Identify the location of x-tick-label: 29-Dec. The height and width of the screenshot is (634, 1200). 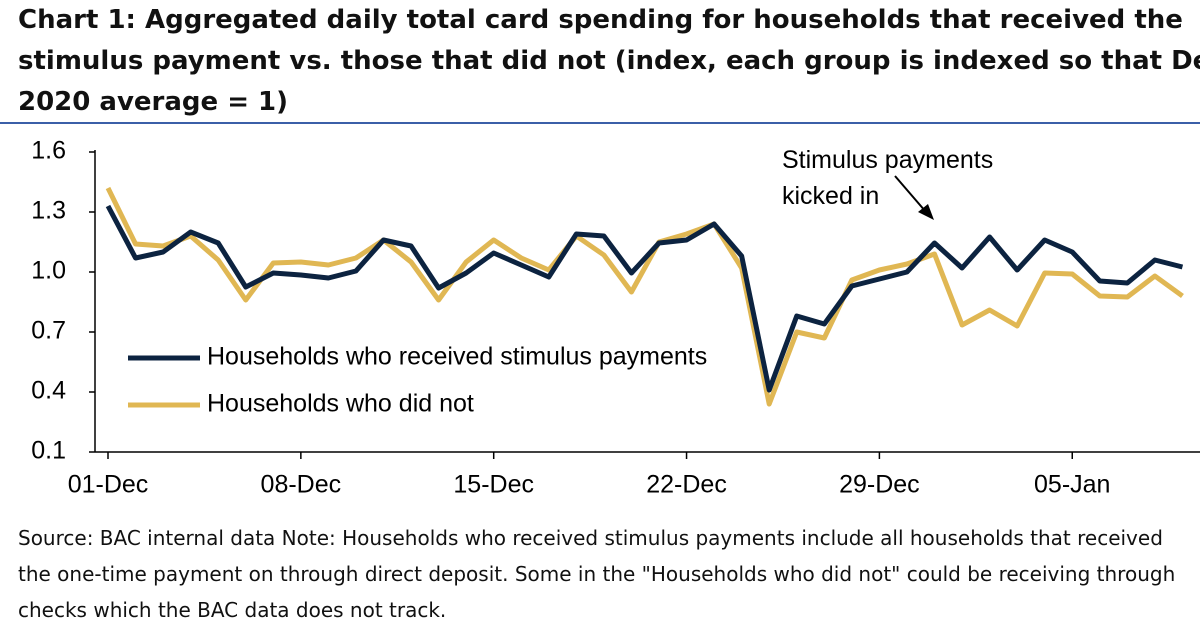
(879, 485).